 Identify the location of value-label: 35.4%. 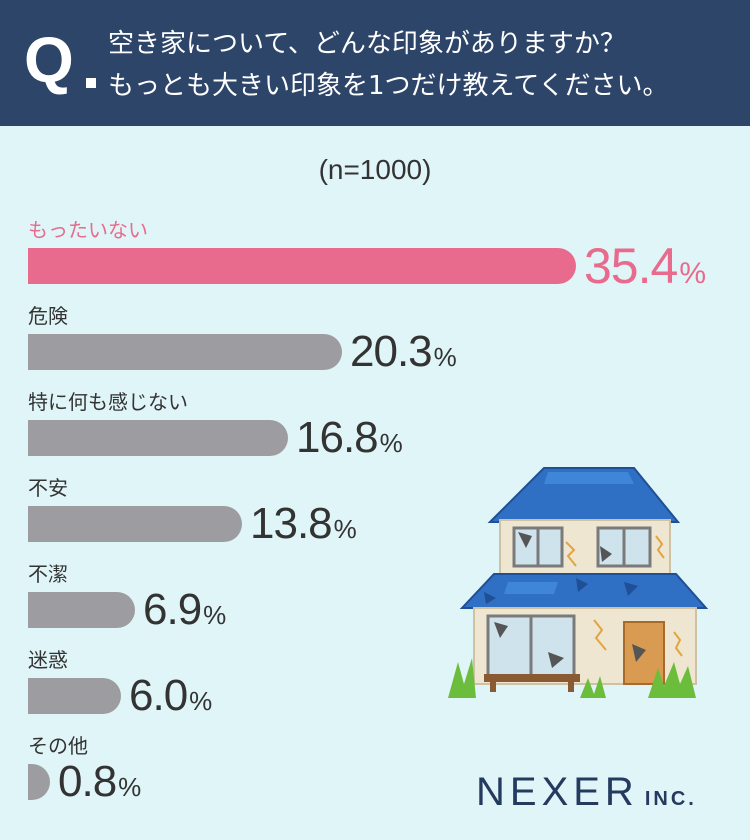
(645, 272).